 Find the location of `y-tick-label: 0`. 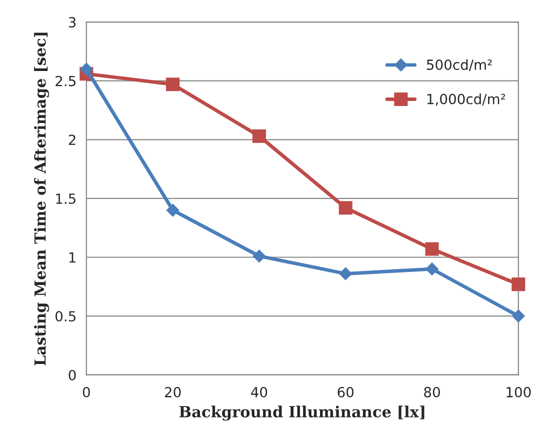

y-tick-label: 0 is located at coordinates (72, 375).